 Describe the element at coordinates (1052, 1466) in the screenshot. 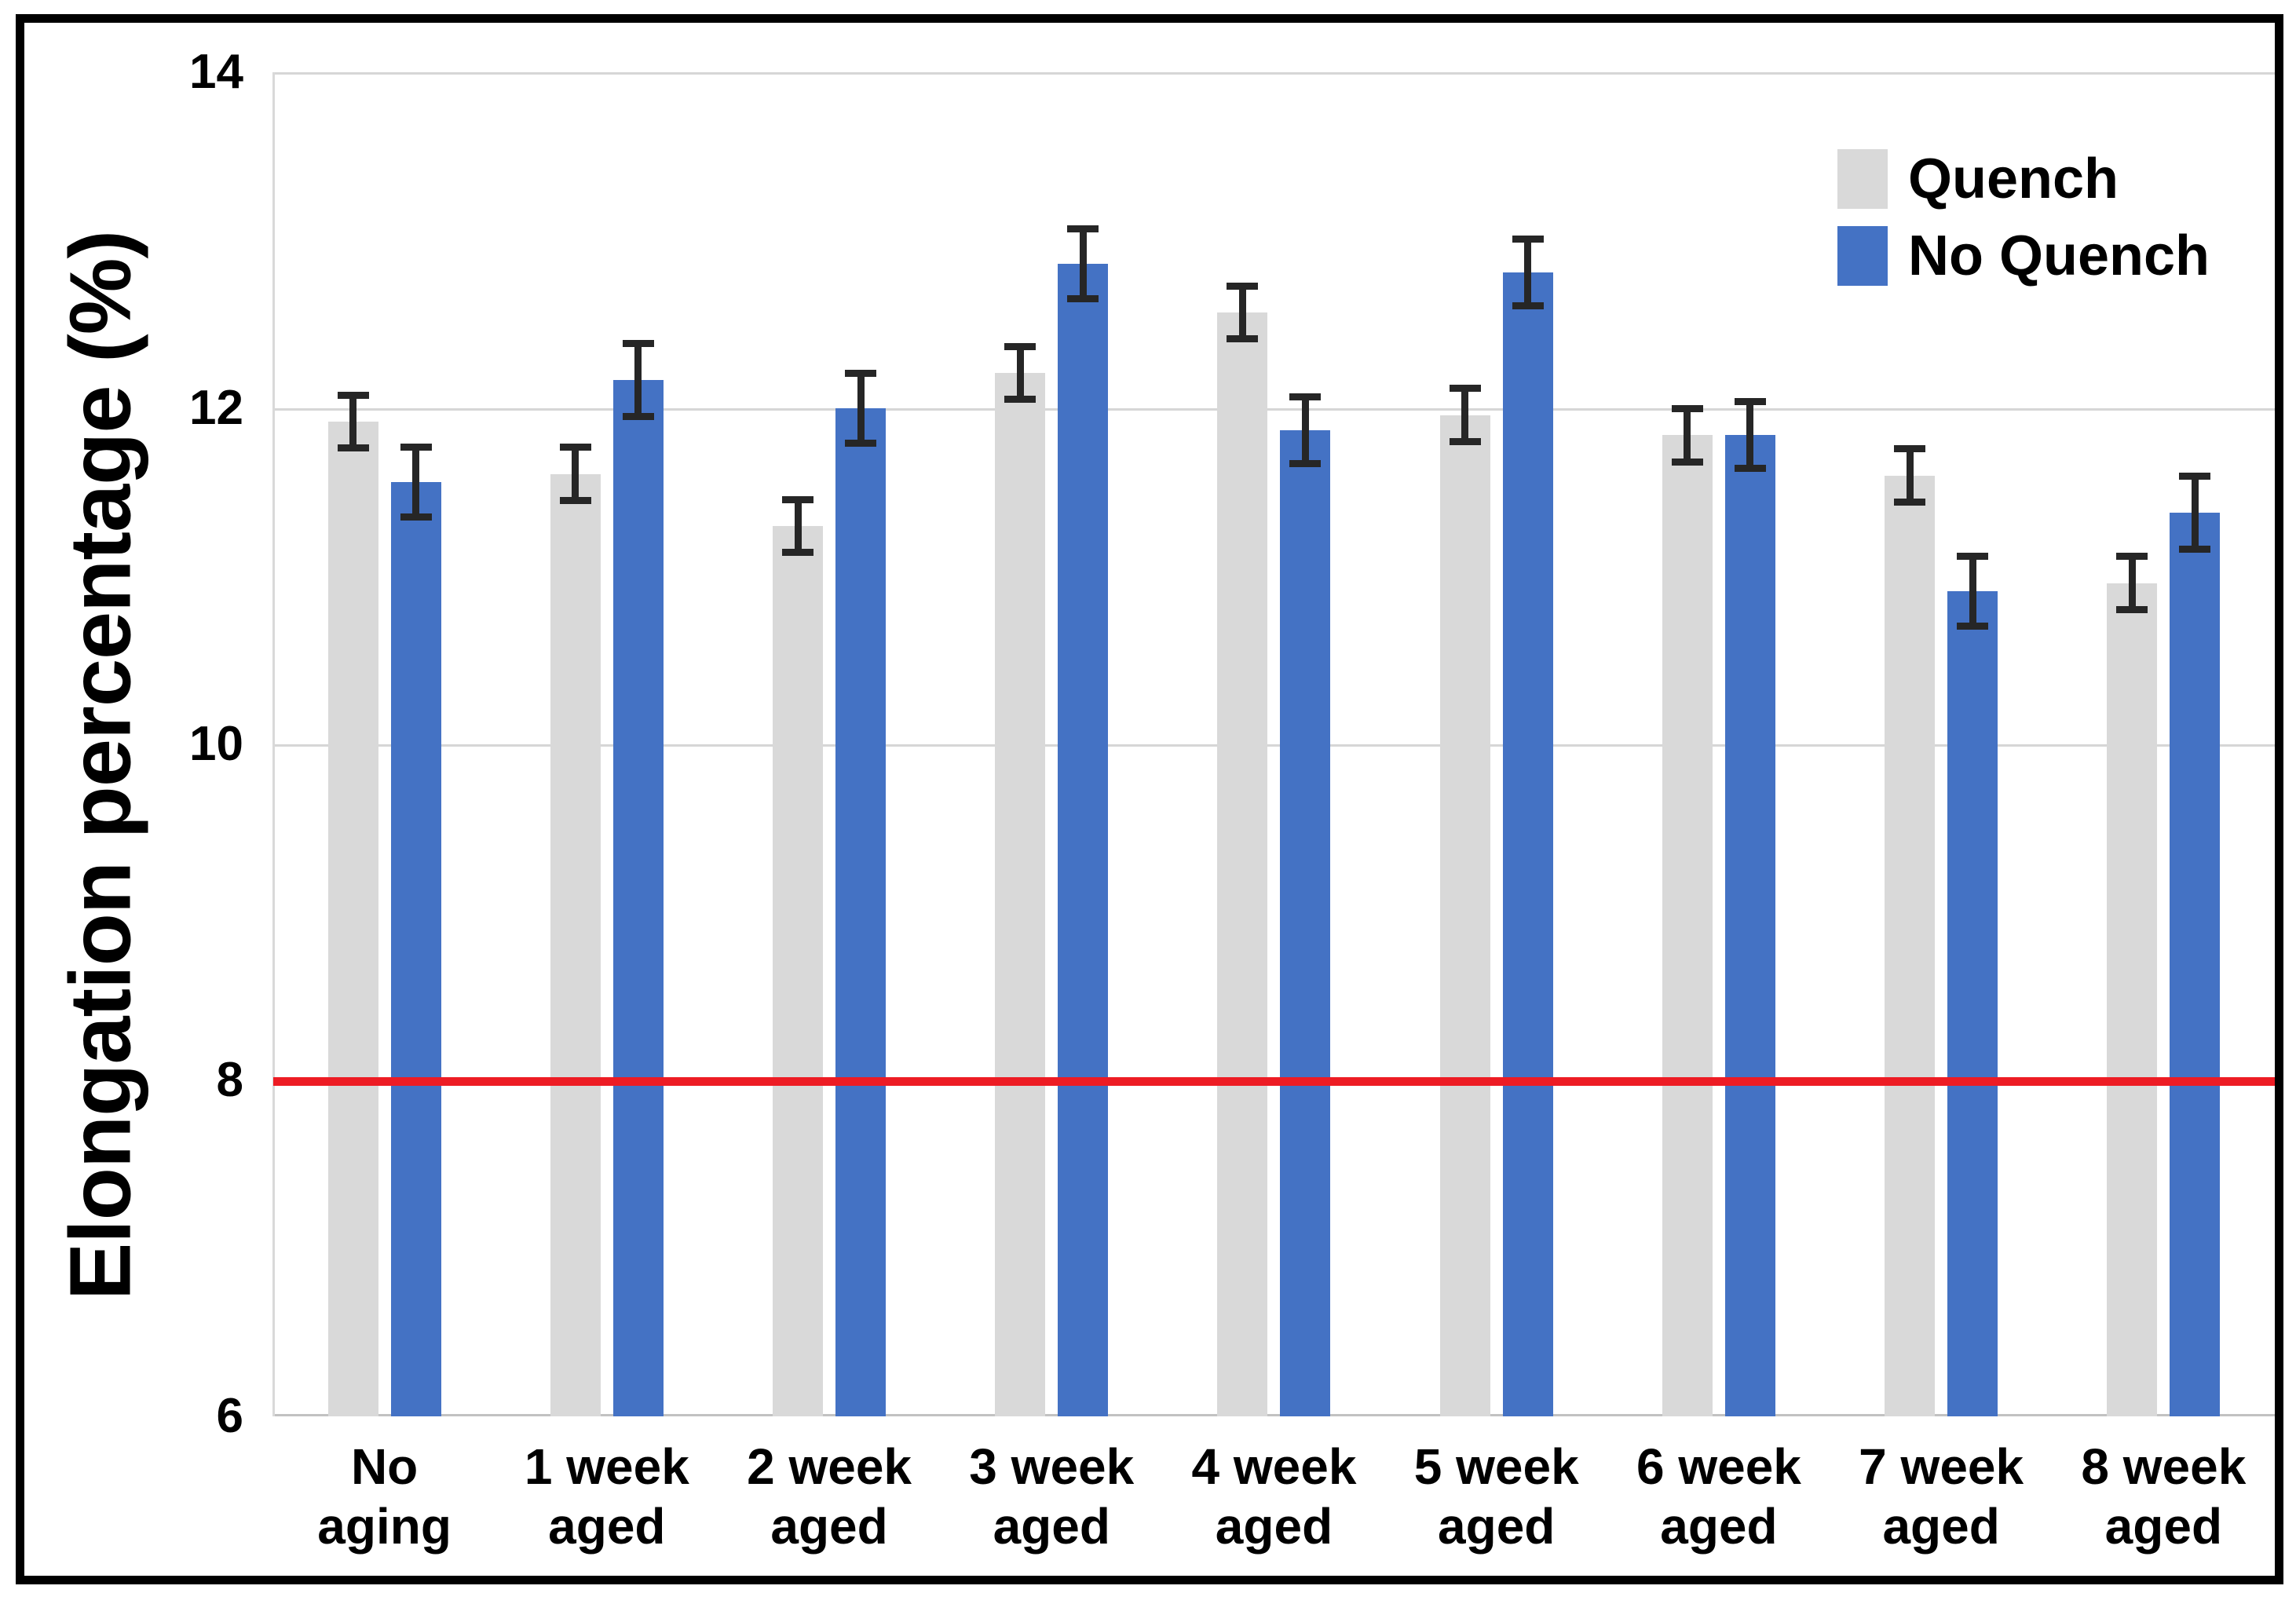

I see `x-category-label-line: 3 week` at that location.